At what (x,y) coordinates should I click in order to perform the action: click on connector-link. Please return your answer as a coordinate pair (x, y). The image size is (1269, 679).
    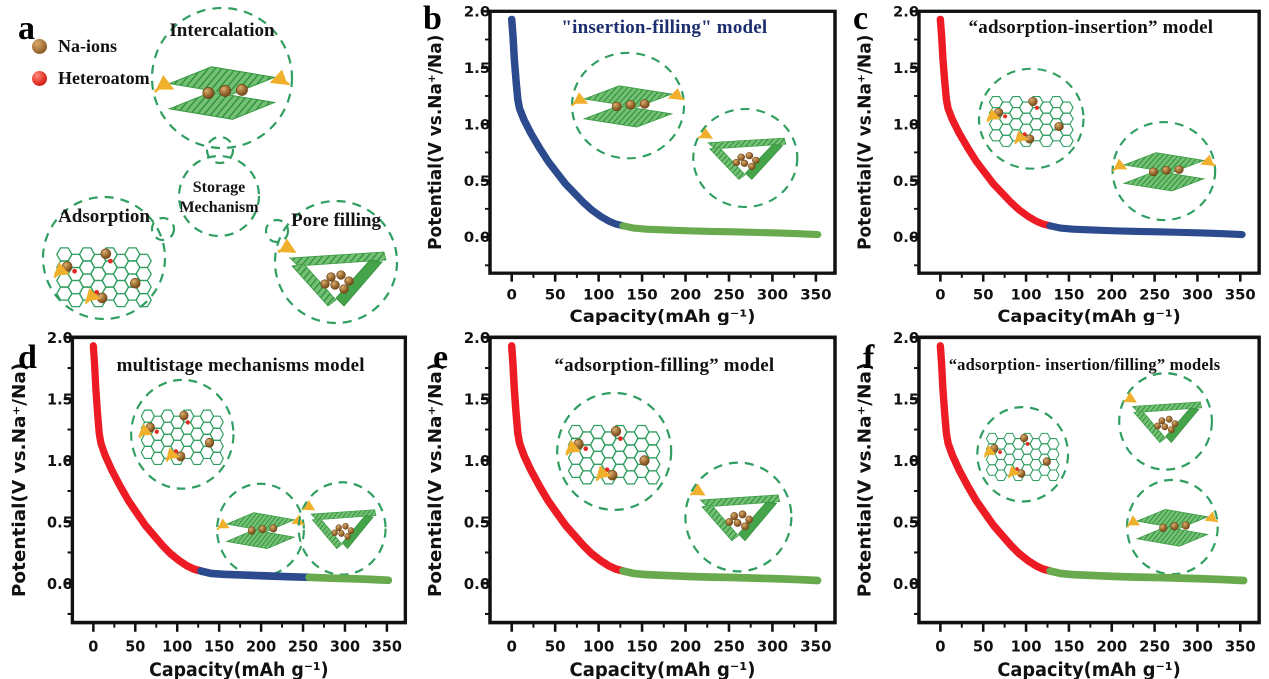
    Looking at the image, I should click on (220, 150).